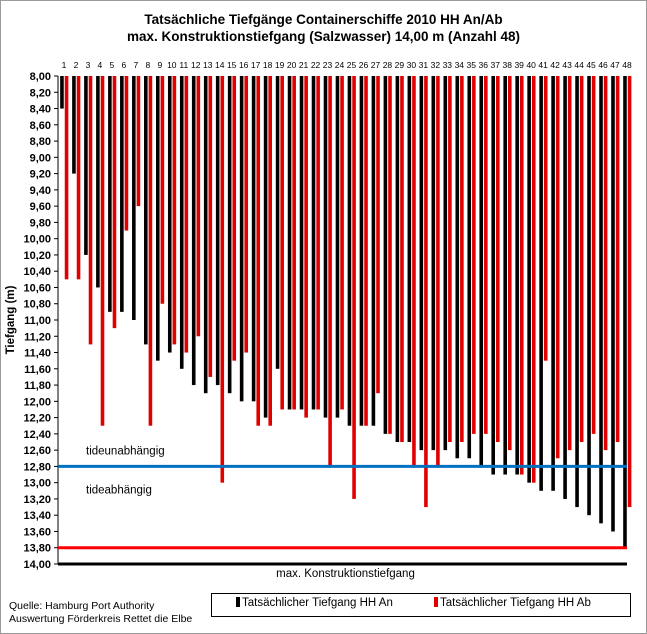 This screenshot has height=634, width=647. I want to click on category-label: 48, so click(627, 65).